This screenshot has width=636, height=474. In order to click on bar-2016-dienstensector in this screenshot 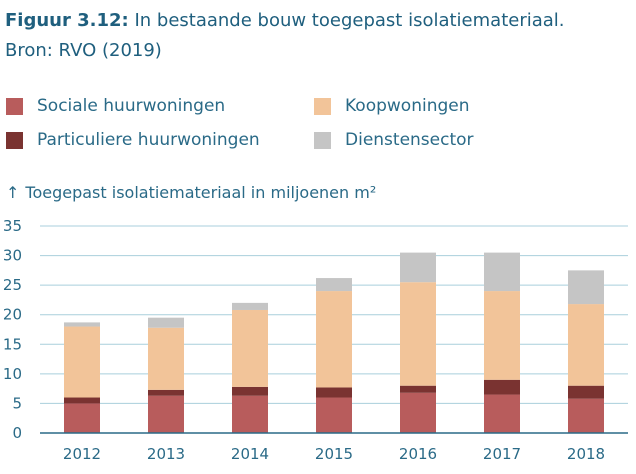, I will do `click(418, 267)`.